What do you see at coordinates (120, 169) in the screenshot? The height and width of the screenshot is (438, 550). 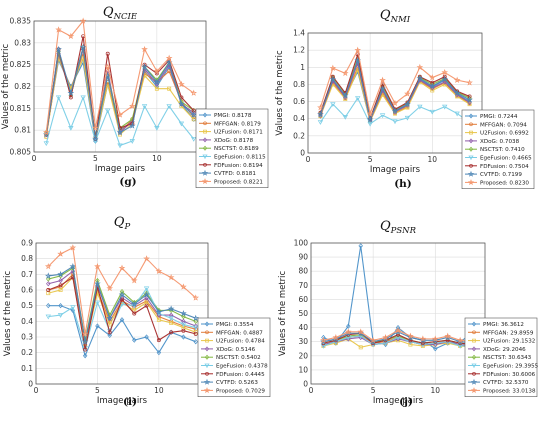 I see `x-axis-label: Image pairs` at bounding box center [120, 169].